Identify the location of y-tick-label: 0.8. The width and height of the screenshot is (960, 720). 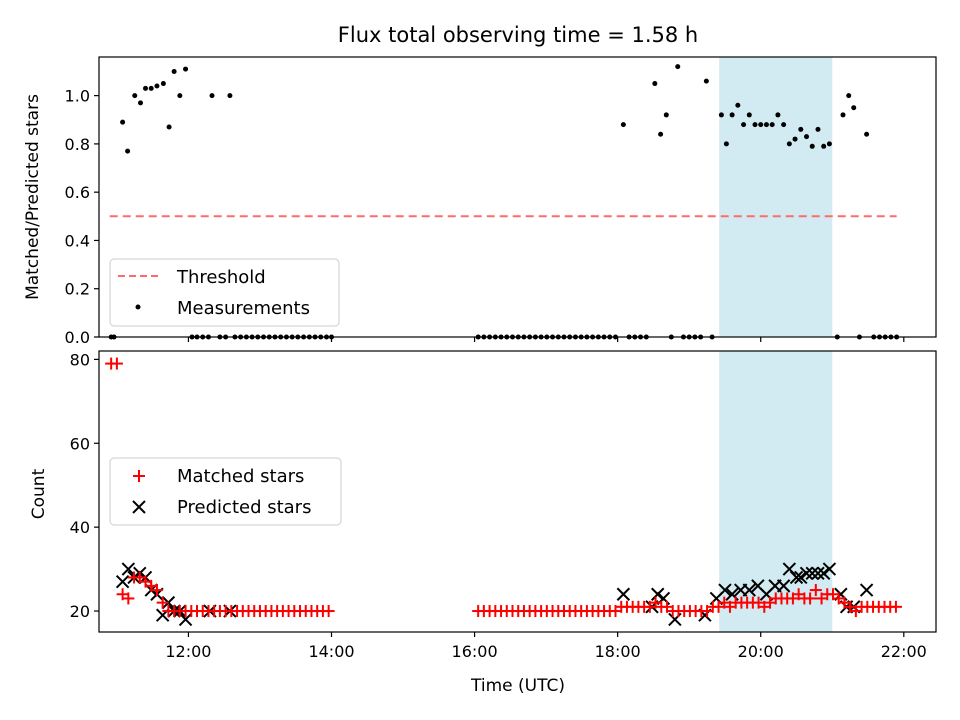
(77, 144).